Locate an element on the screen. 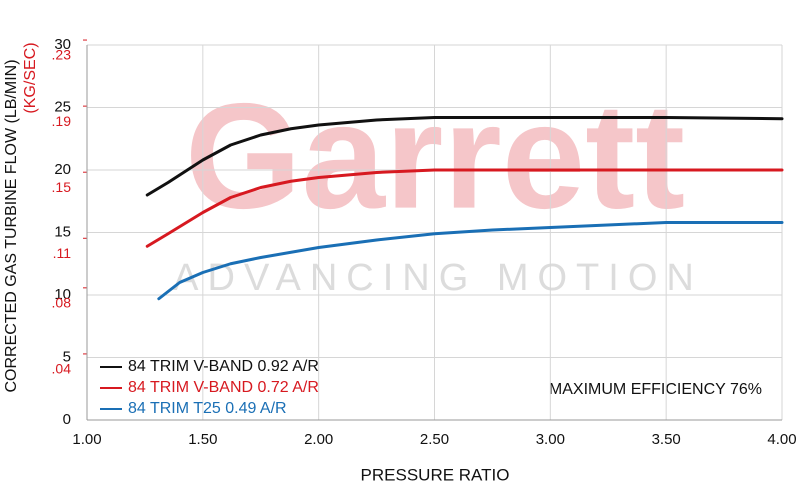 The width and height of the screenshot is (800, 487). legend-label: 84 TRIM V-BAND 0.92 A/R is located at coordinates (223, 366).